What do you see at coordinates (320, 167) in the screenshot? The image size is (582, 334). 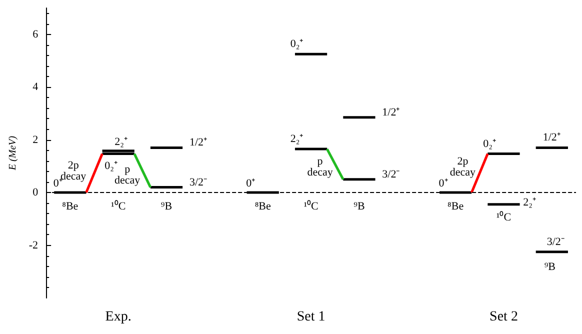 I see `annotation: p decay` at bounding box center [320, 167].